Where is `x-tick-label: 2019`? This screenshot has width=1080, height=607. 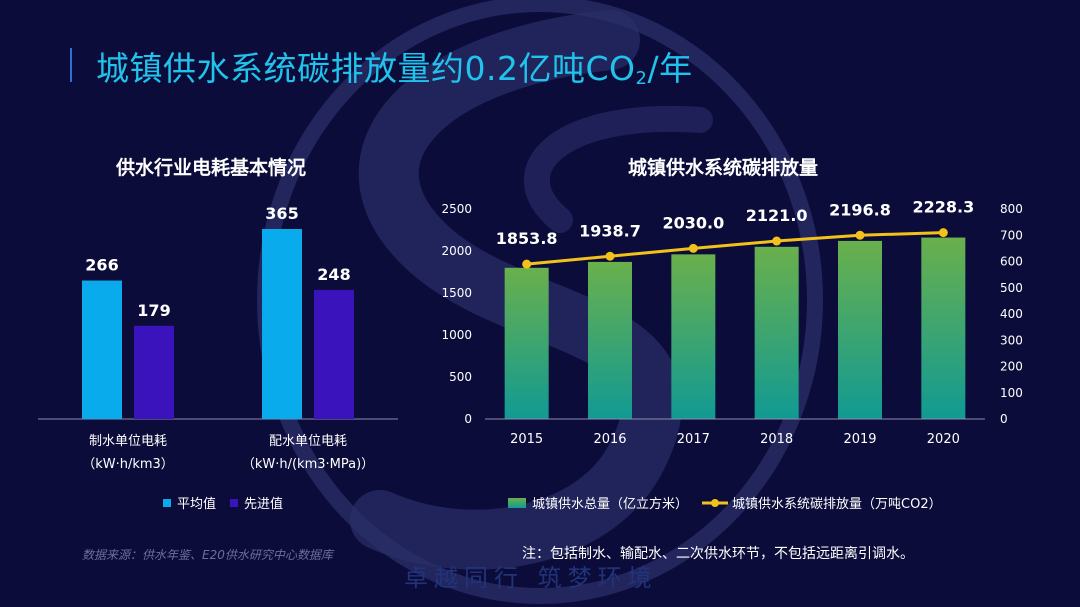 x-tick-label: 2019 is located at coordinates (859, 439).